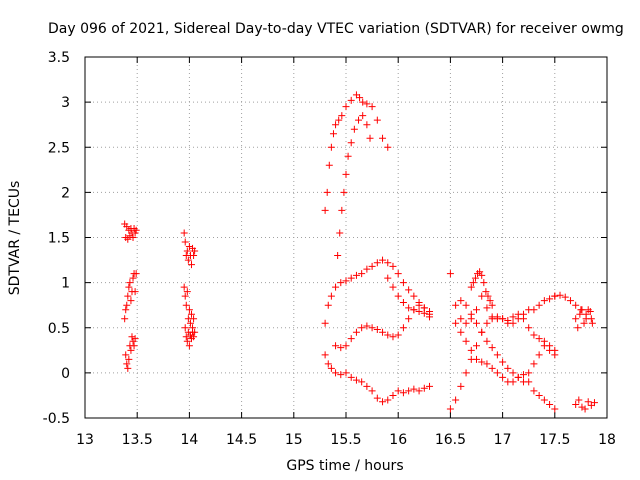 This screenshot has height=480, width=640. Describe the element at coordinates (130, 296) in the screenshot. I see `series-s2` at that location.